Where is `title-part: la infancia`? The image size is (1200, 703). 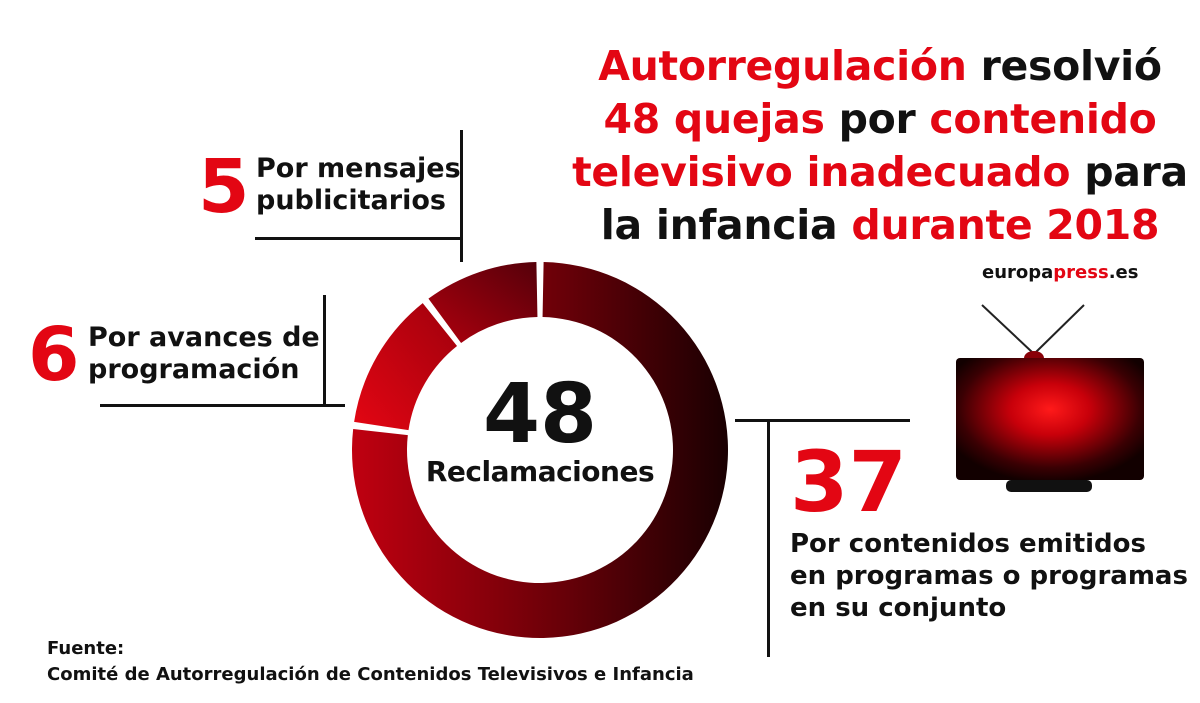
title-part: la infancia is located at coordinates (726, 225).